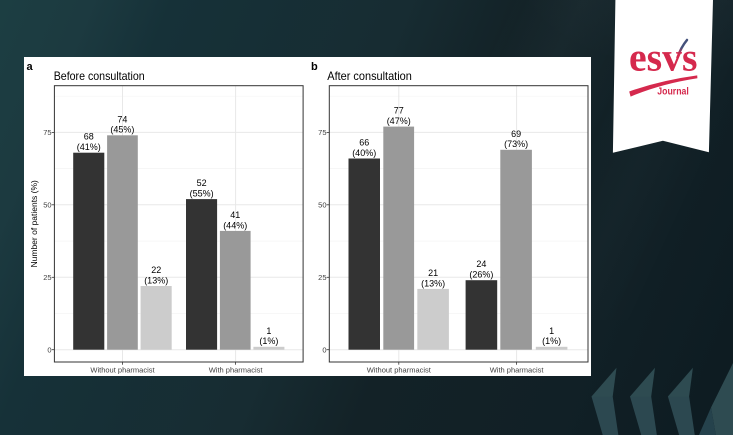  Describe the element at coordinates (34, 224) in the screenshot. I see `svg-text: Number of patients (%)` at that location.